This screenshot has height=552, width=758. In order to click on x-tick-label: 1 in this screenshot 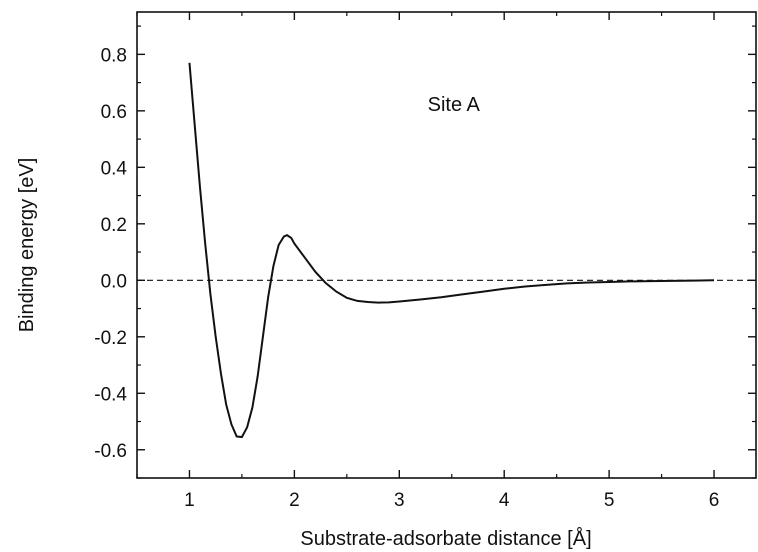, I will do `click(189, 500)`.